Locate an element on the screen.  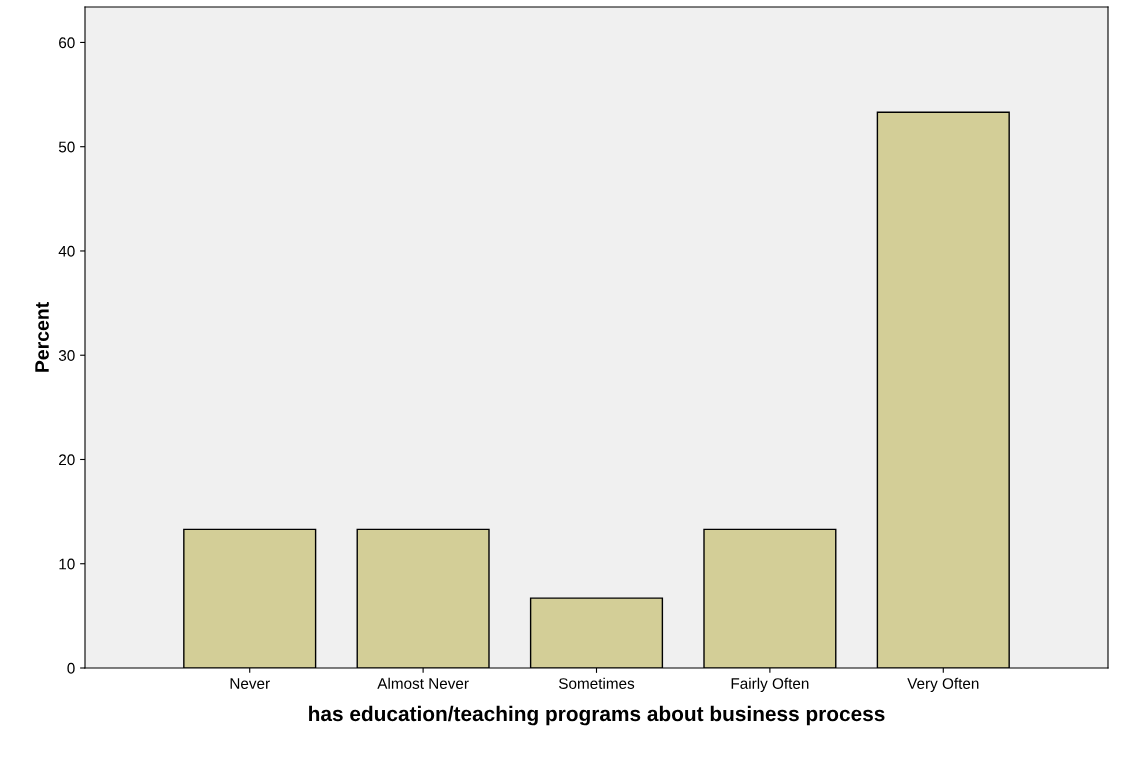
y-tick-label: 40 is located at coordinates (66, 251).